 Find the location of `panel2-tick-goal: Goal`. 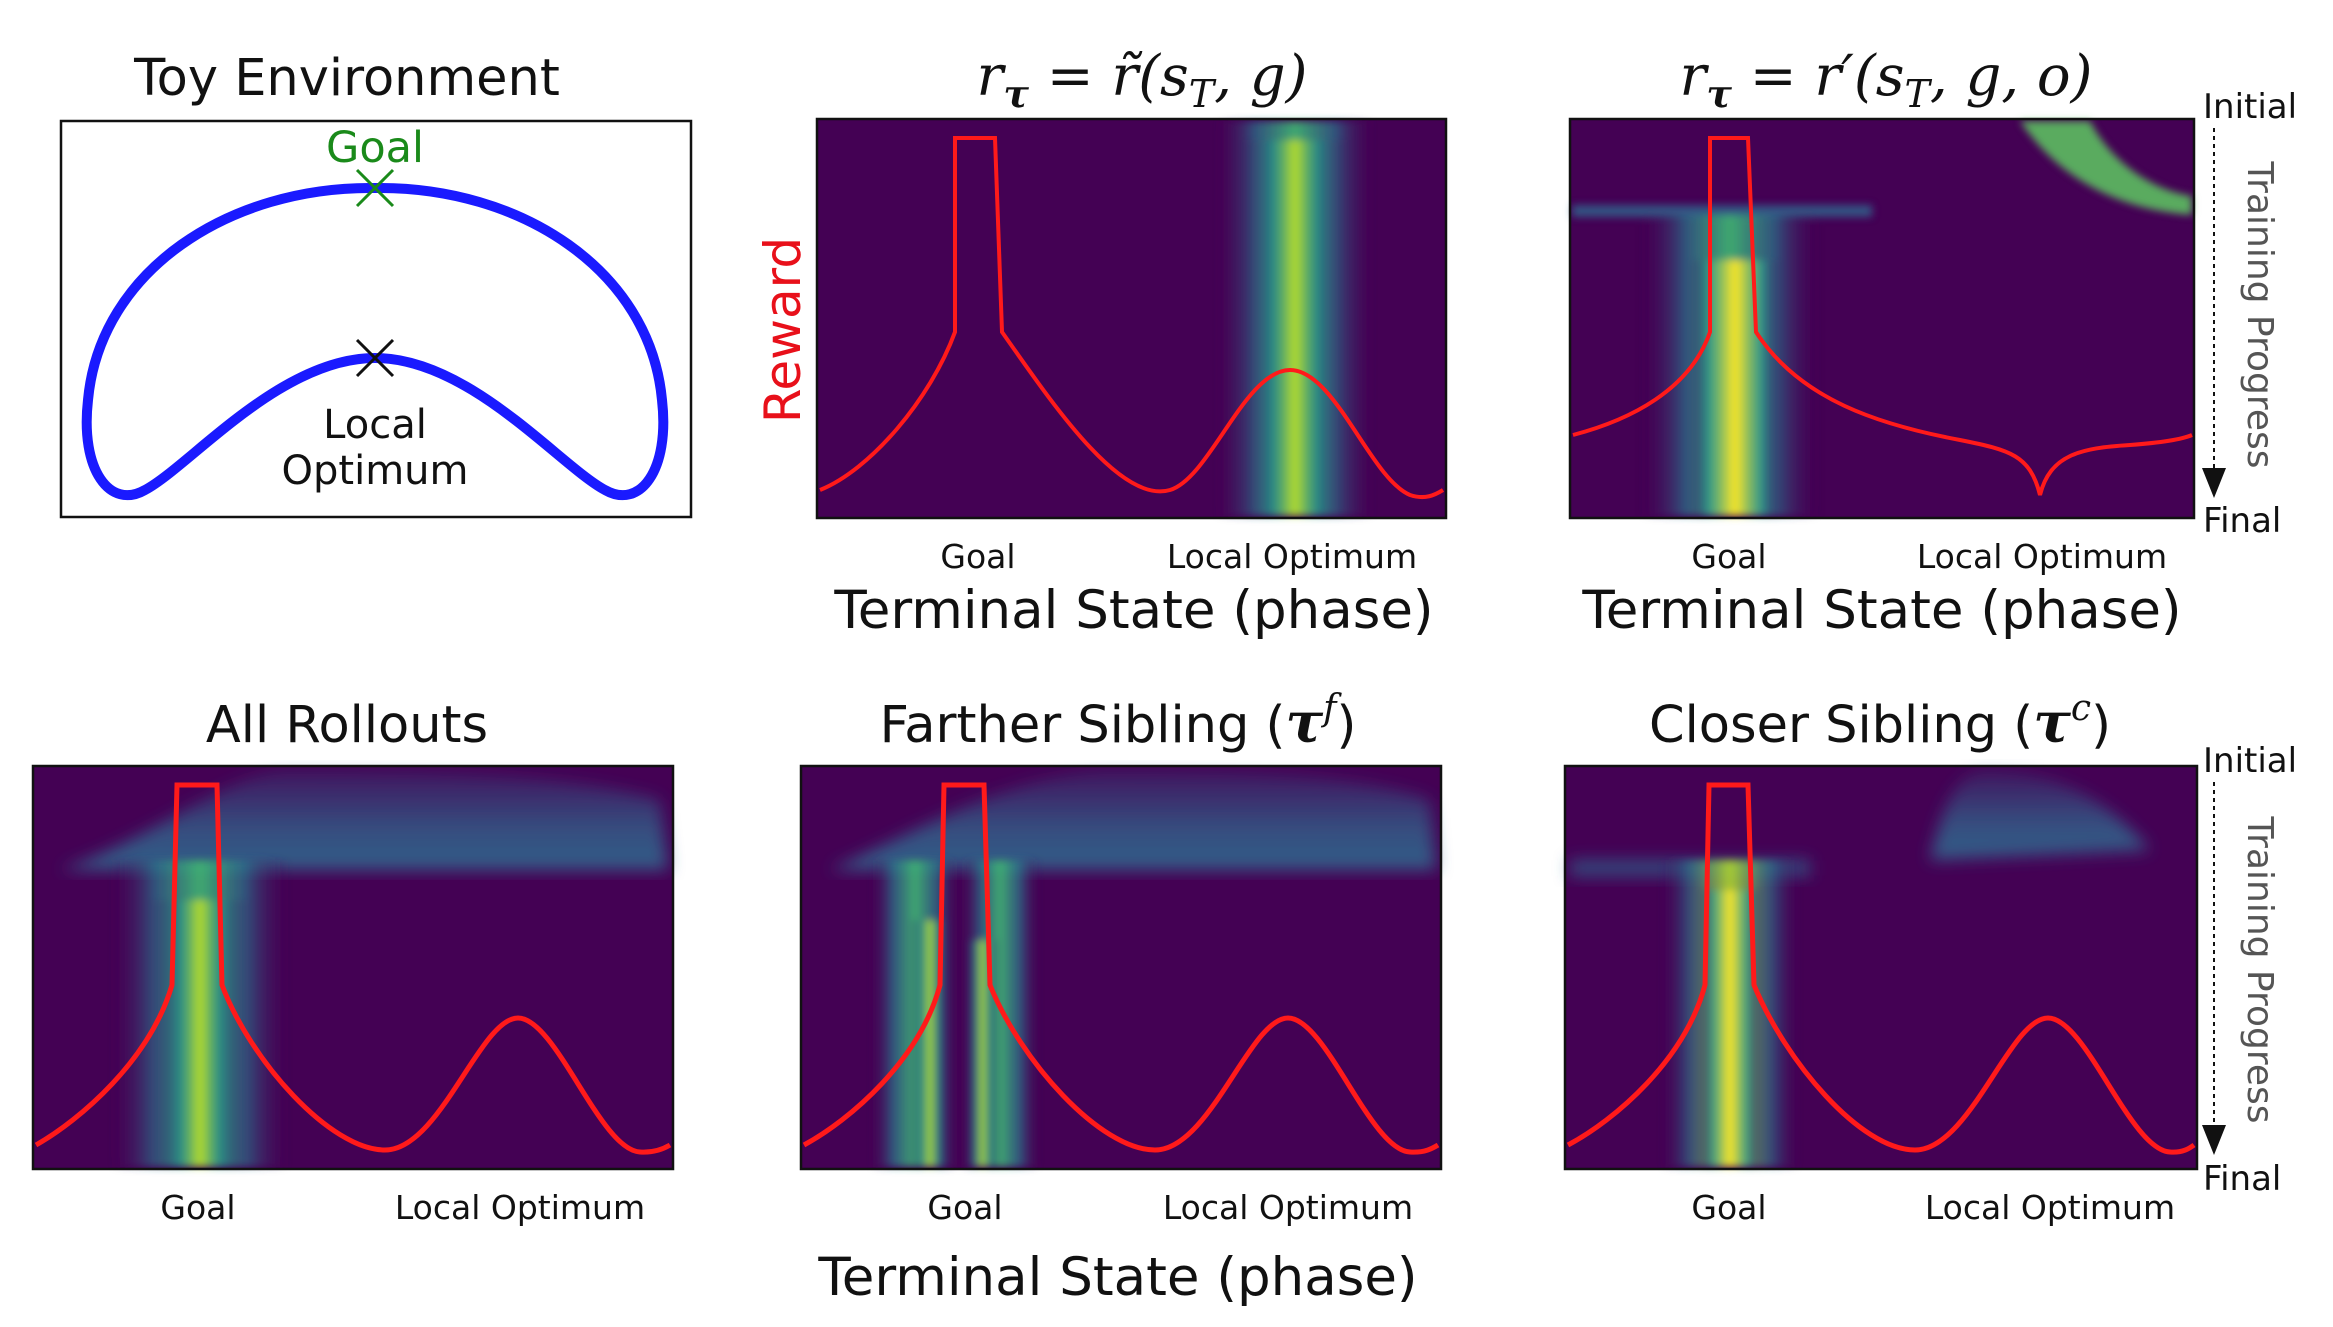

panel2-tick-goal: Goal is located at coordinates (1728, 556).